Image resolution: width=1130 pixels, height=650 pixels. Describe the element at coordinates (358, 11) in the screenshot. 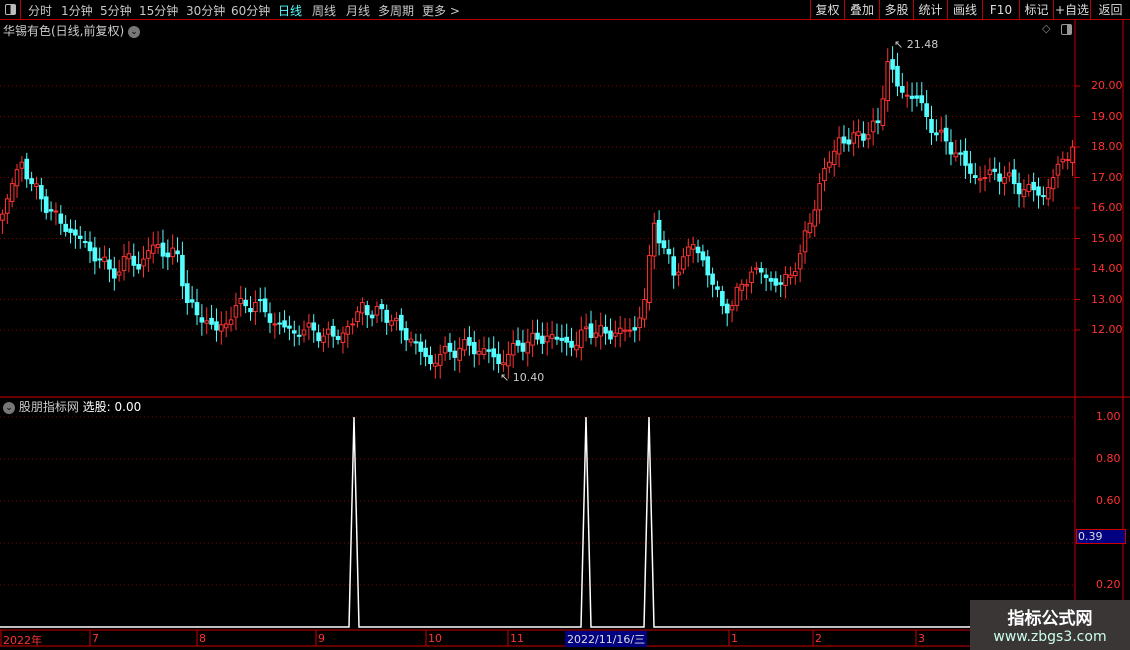

I see `period-tab: 月线` at that location.